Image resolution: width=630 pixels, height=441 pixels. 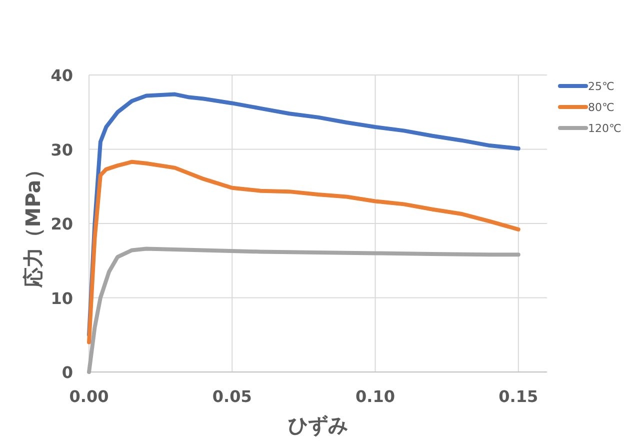 I want to click on legend-label: 80℃, so click(x=601, y=107).